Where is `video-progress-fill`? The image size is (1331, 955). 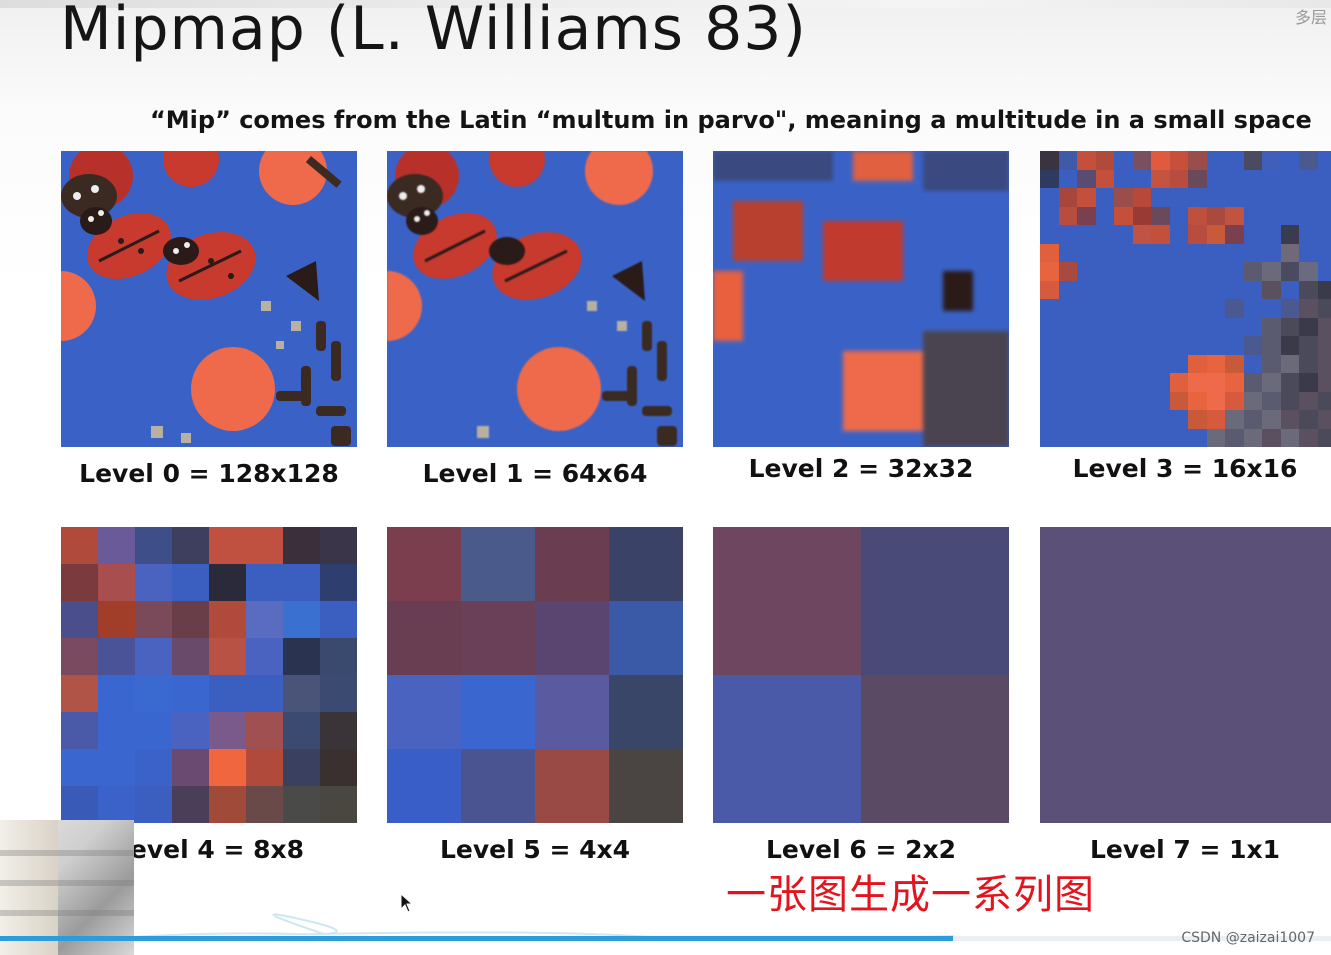 video-progress-fill is located at coordinates (476, 938).